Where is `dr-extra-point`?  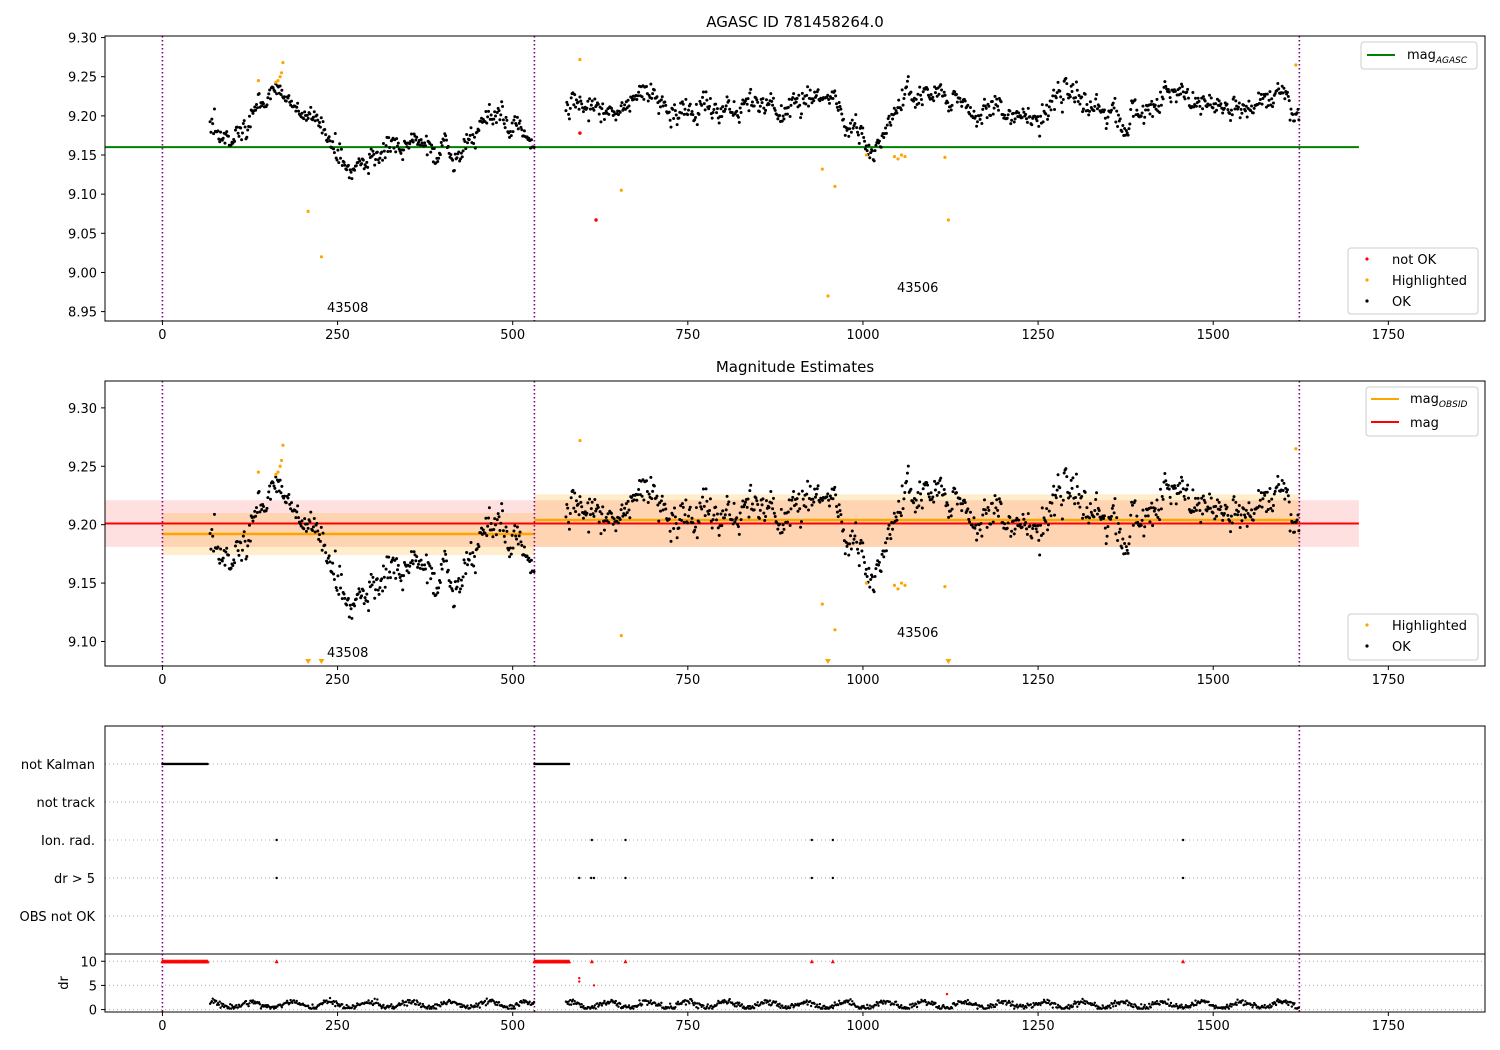 dr-extra-point is located at coordinates (594, 985).